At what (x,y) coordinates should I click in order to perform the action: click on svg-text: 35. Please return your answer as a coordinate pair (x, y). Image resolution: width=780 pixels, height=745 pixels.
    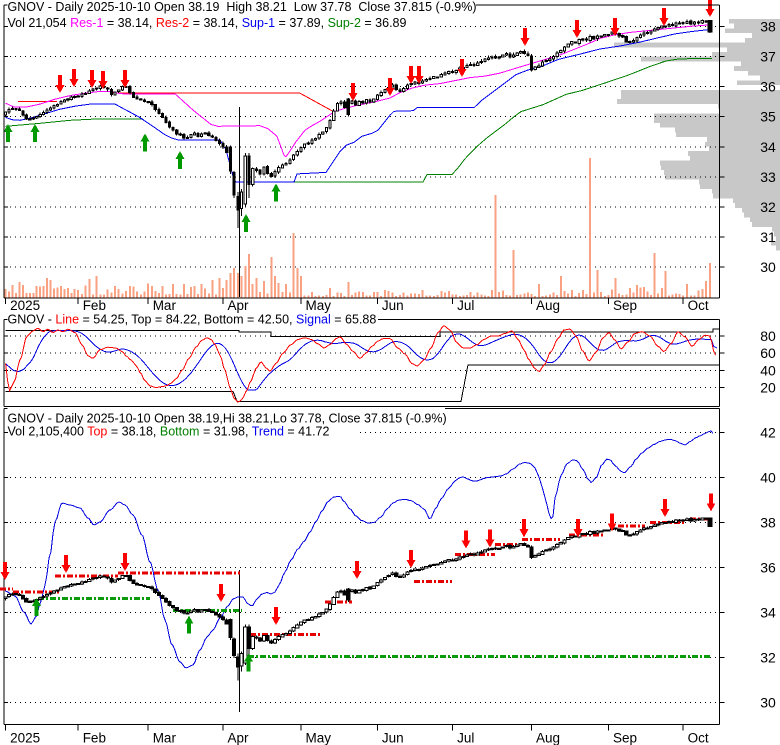
    Looking at the image, I should click on (768, 117).